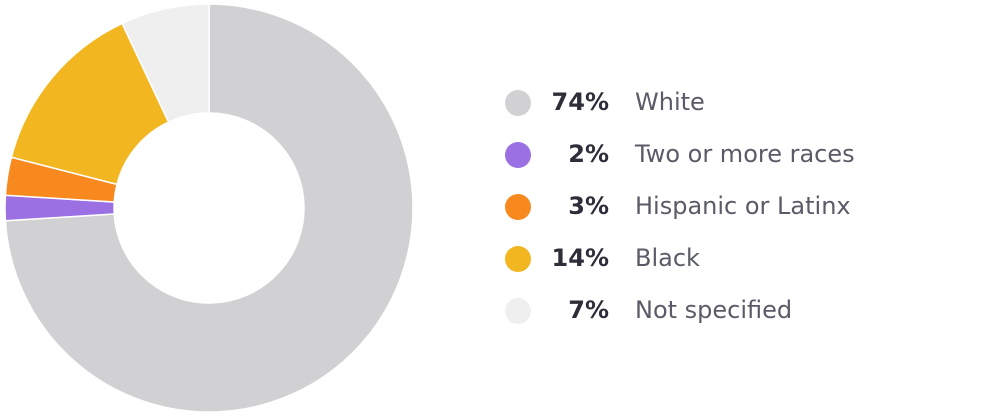 This screenshot has height=417, width=994. Describe the element at coordinates (743, 206) in the screenshot. I see `legend-label: Hispanic or Latinx` at that location.